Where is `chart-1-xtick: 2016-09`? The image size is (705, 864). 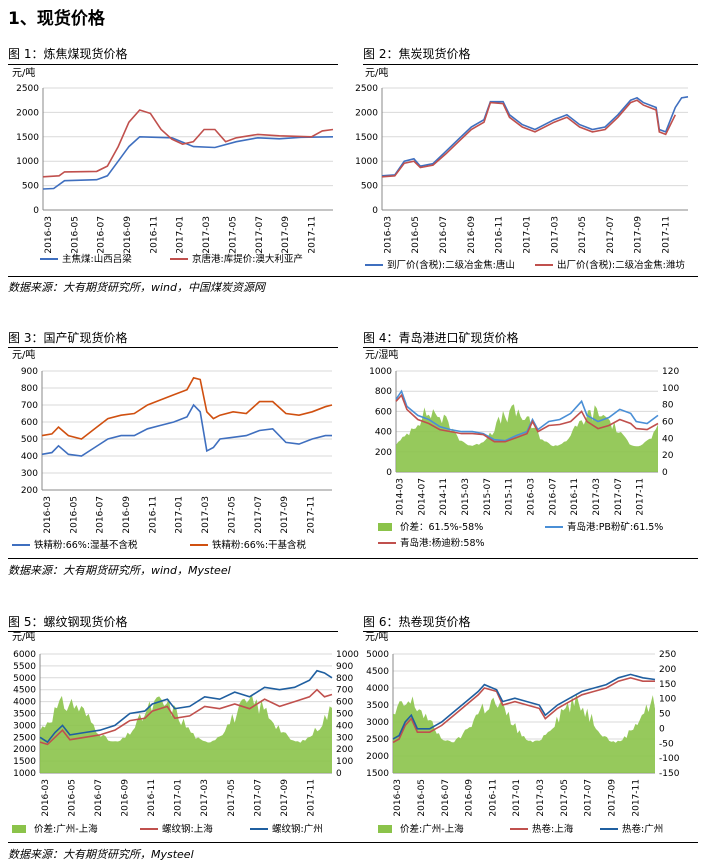
chart-1-xtick: 2016-09 is located at coordinates (128, 235).